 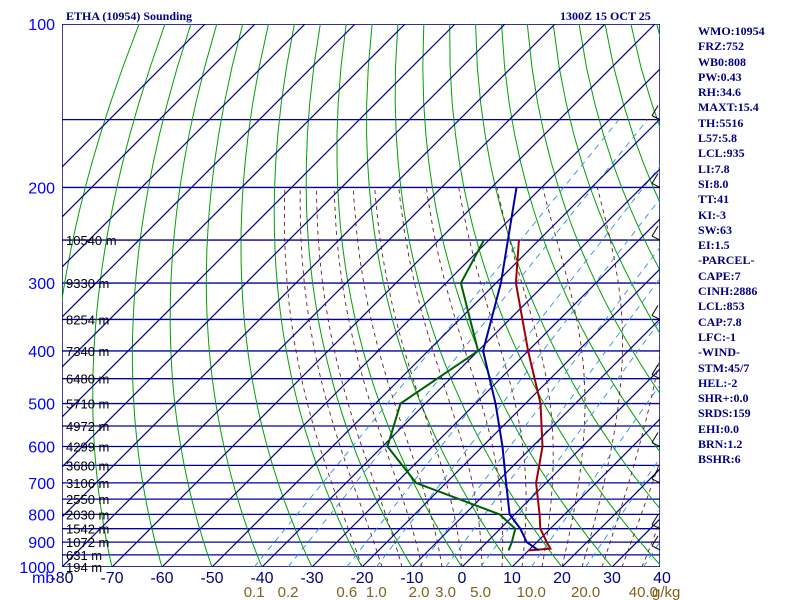 What do you see at coordinates (261, 578) in the screenshot?
I see `temperature-tick-label: -40` at bounding box center [261, 578].